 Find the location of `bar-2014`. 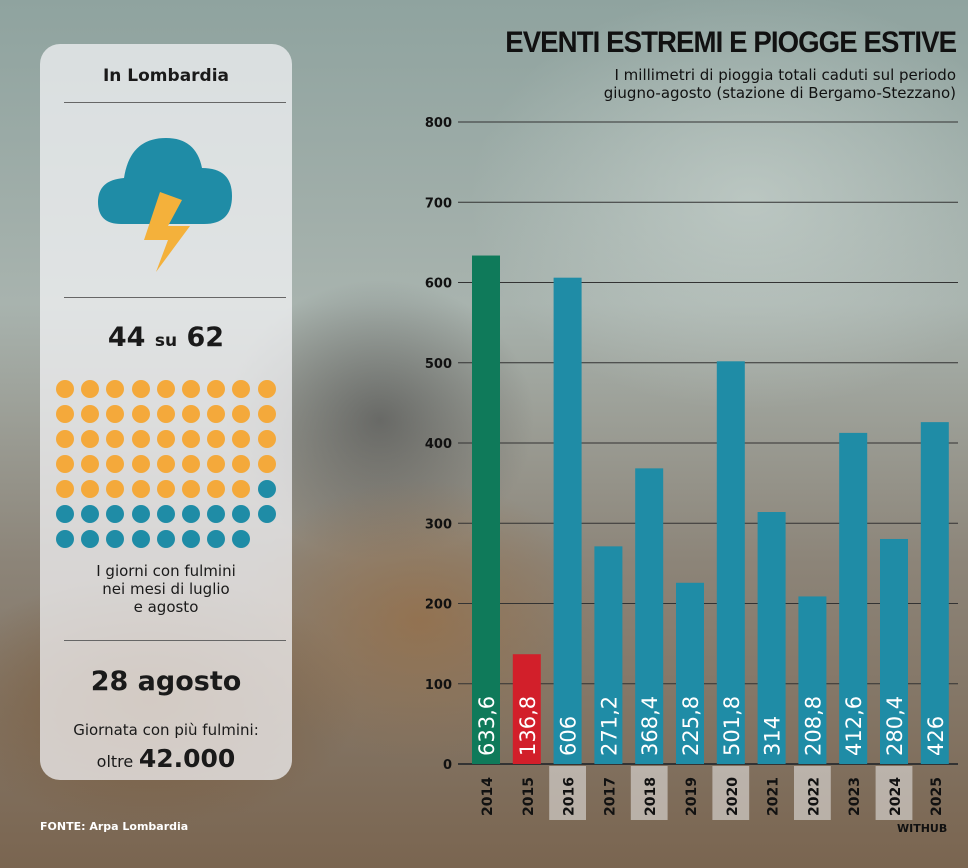

bar-2014 is located at coordinates (486, 509).